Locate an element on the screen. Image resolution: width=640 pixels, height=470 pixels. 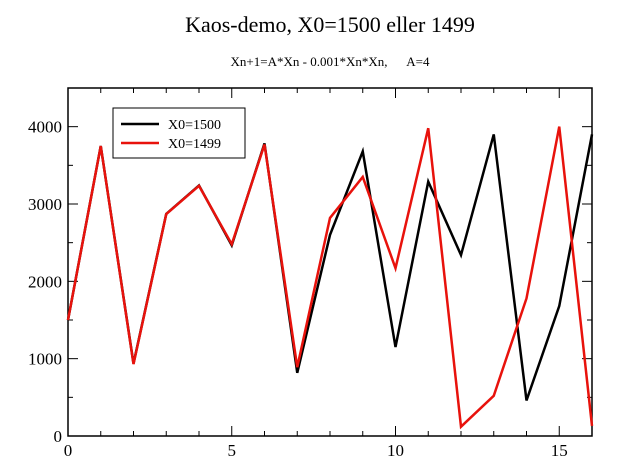
y-tick-label: 4000 is located at coordinates (45, 127).